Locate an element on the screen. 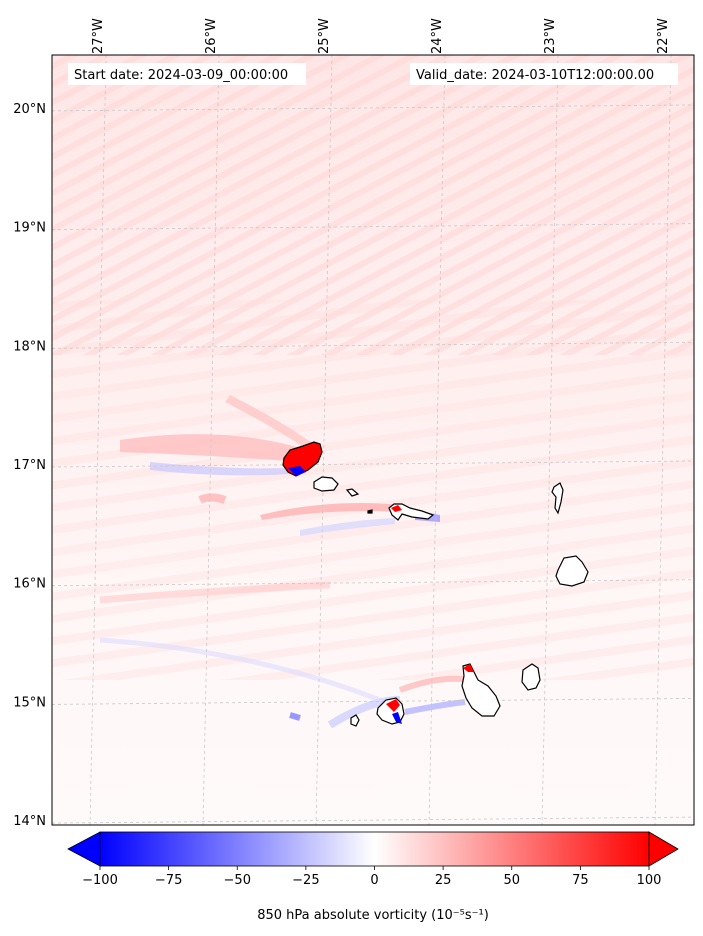 This screenshot has height=936, width=703. island-santiago is located at coordinates (481, 690).